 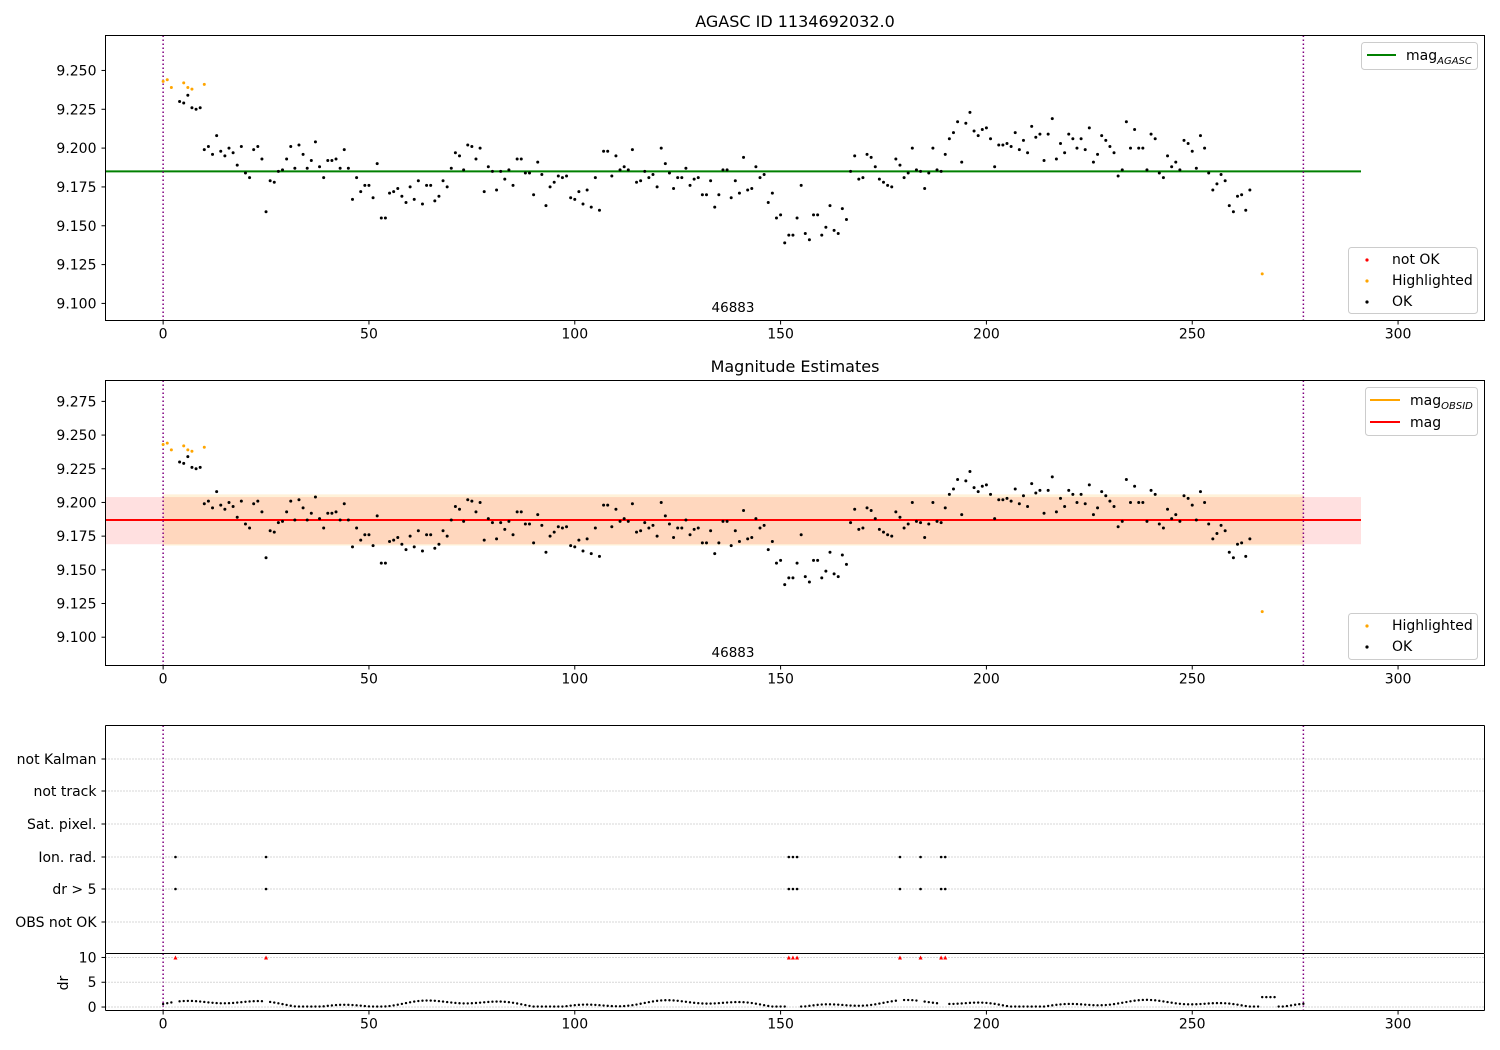 What do you see at coordinates (76, 266) in the screenshot?
I see `y-tick-label: 9.125` at bounding box center [76, 266].